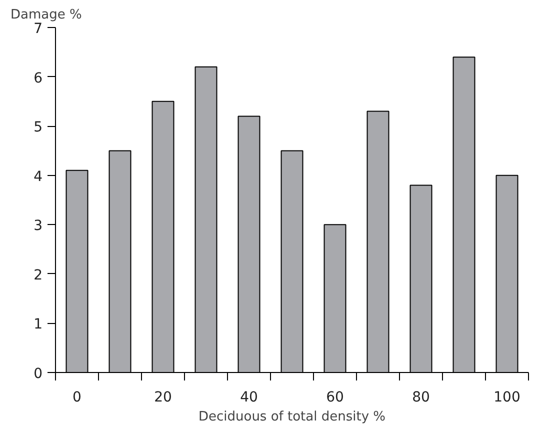 This screenshot has width=536, height=427. Describe the element at coordinates (335, 398) in the screenshot. I see `x-tick-label: 60` at that location.